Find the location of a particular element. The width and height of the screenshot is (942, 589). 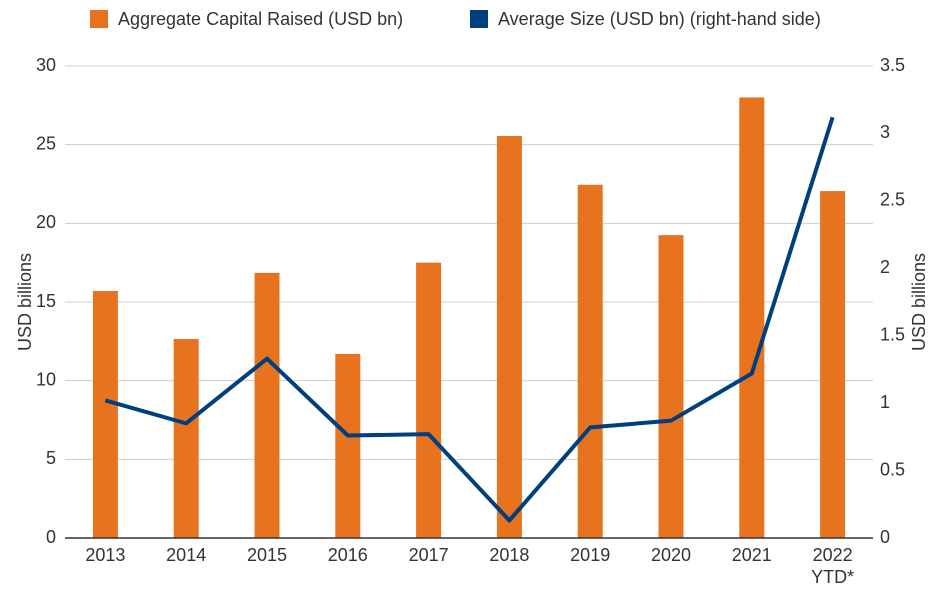

x-tick-label: 2022 YTD* is located at coordinates (832, 566).